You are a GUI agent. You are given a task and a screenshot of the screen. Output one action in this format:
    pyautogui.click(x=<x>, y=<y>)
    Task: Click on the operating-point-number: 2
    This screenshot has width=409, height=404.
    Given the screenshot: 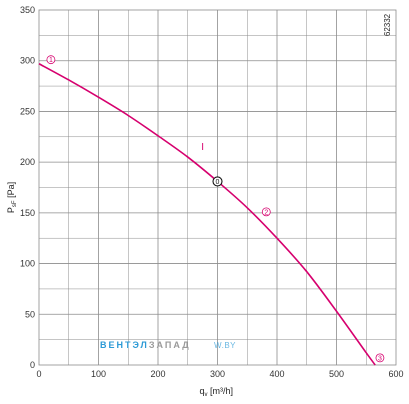 What is the action you would take?
    pyautogui.click(x=266, y=212)
    